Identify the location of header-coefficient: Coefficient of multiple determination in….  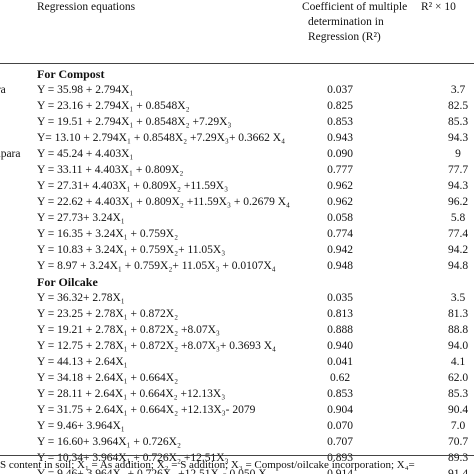
(362, 22).